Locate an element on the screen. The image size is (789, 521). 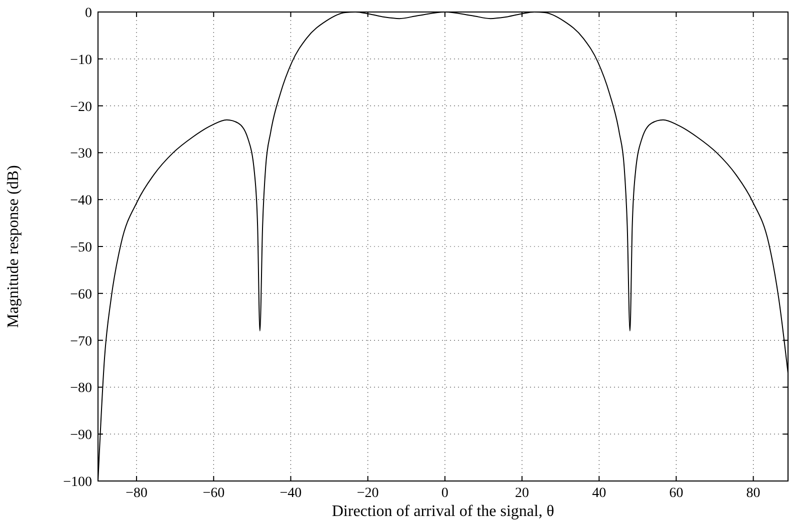
x-tick-label: −60 is located at coordinates (213, 493).